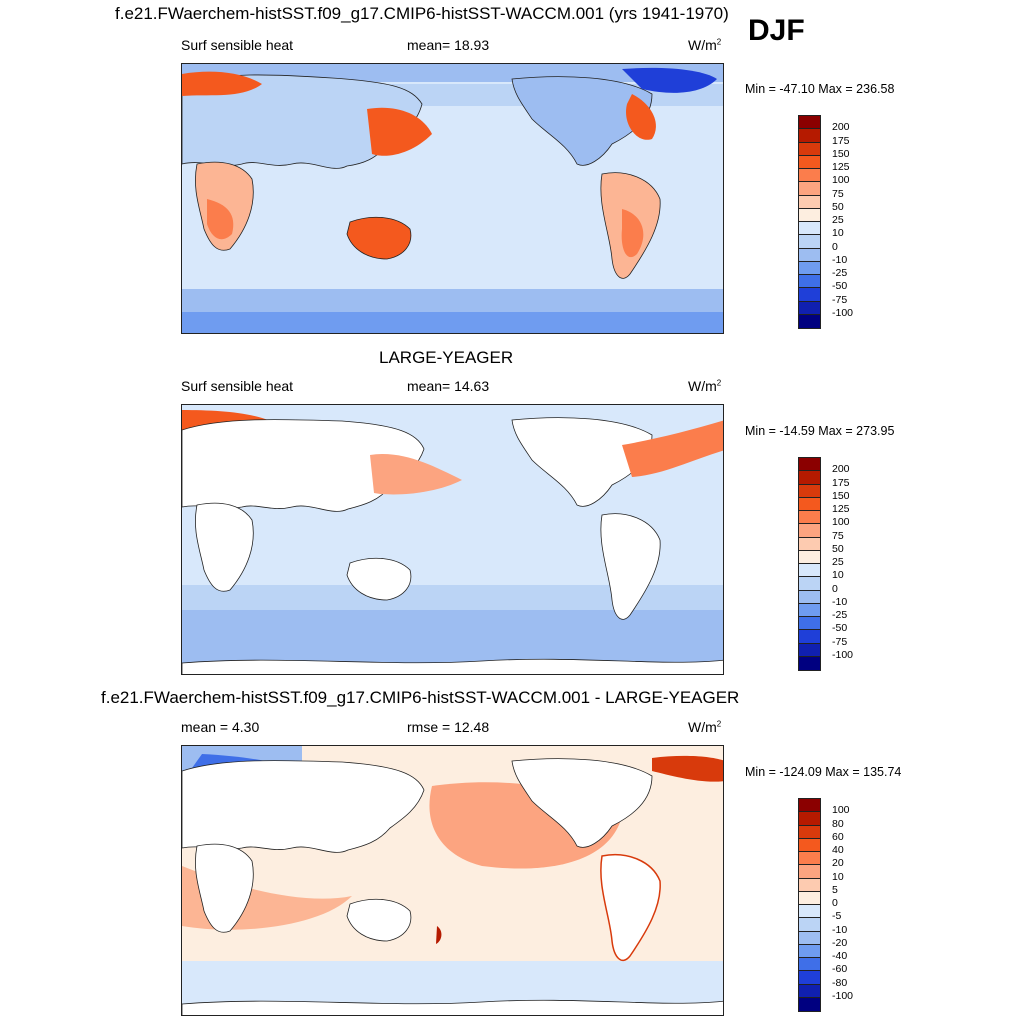 The image size is (1024, 1024). Describe the element at coordinates (776, 30) in the screenshot. I see `season-label: DJF` at that location.